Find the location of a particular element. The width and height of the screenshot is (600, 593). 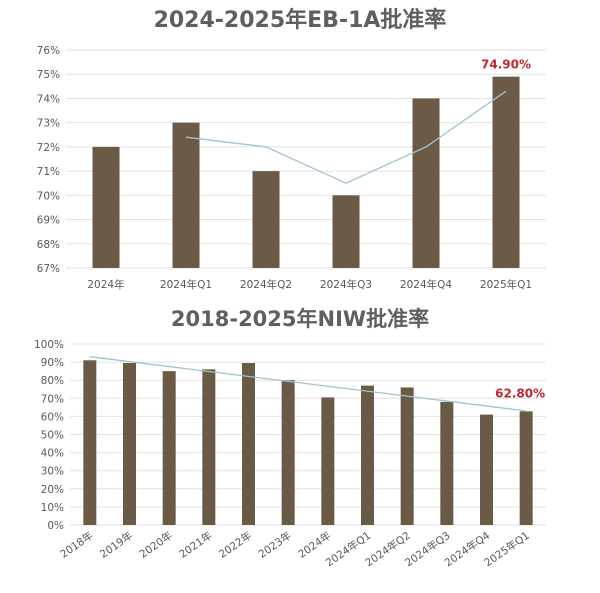

niw-x-tick-label: 2021年 is located at coordinates (196, 545).